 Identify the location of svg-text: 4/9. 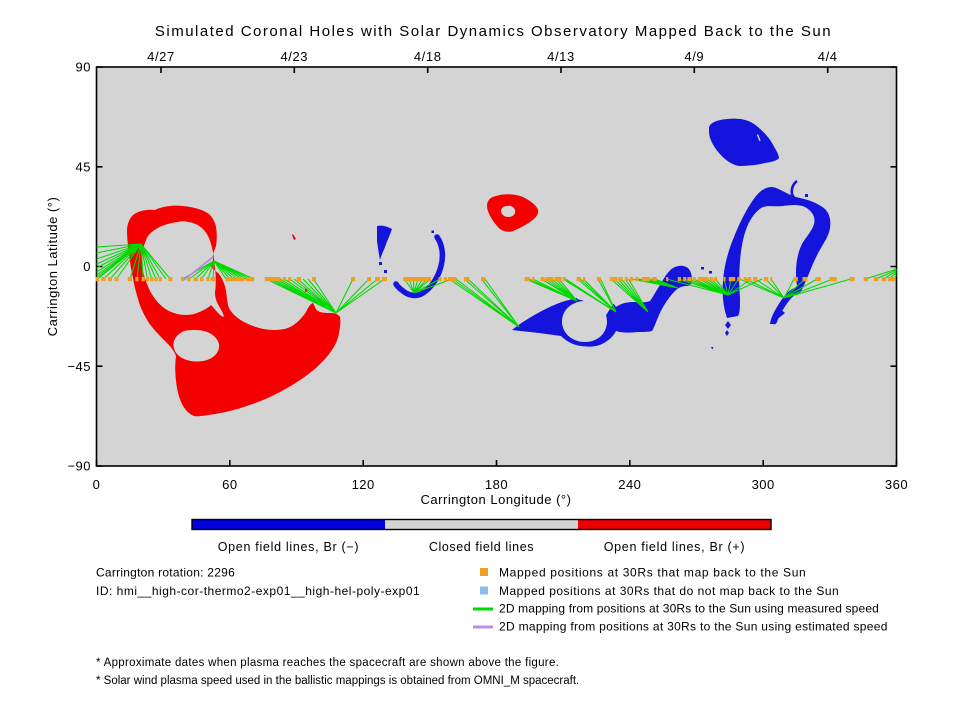
(694, 56).